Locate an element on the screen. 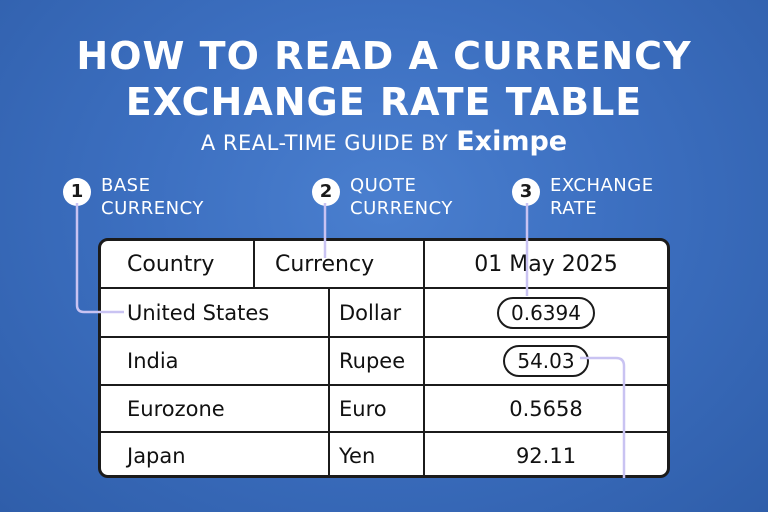  callout-quote-currency: 2 QUOTE CURRENCY is located at coordinates (382, 197).